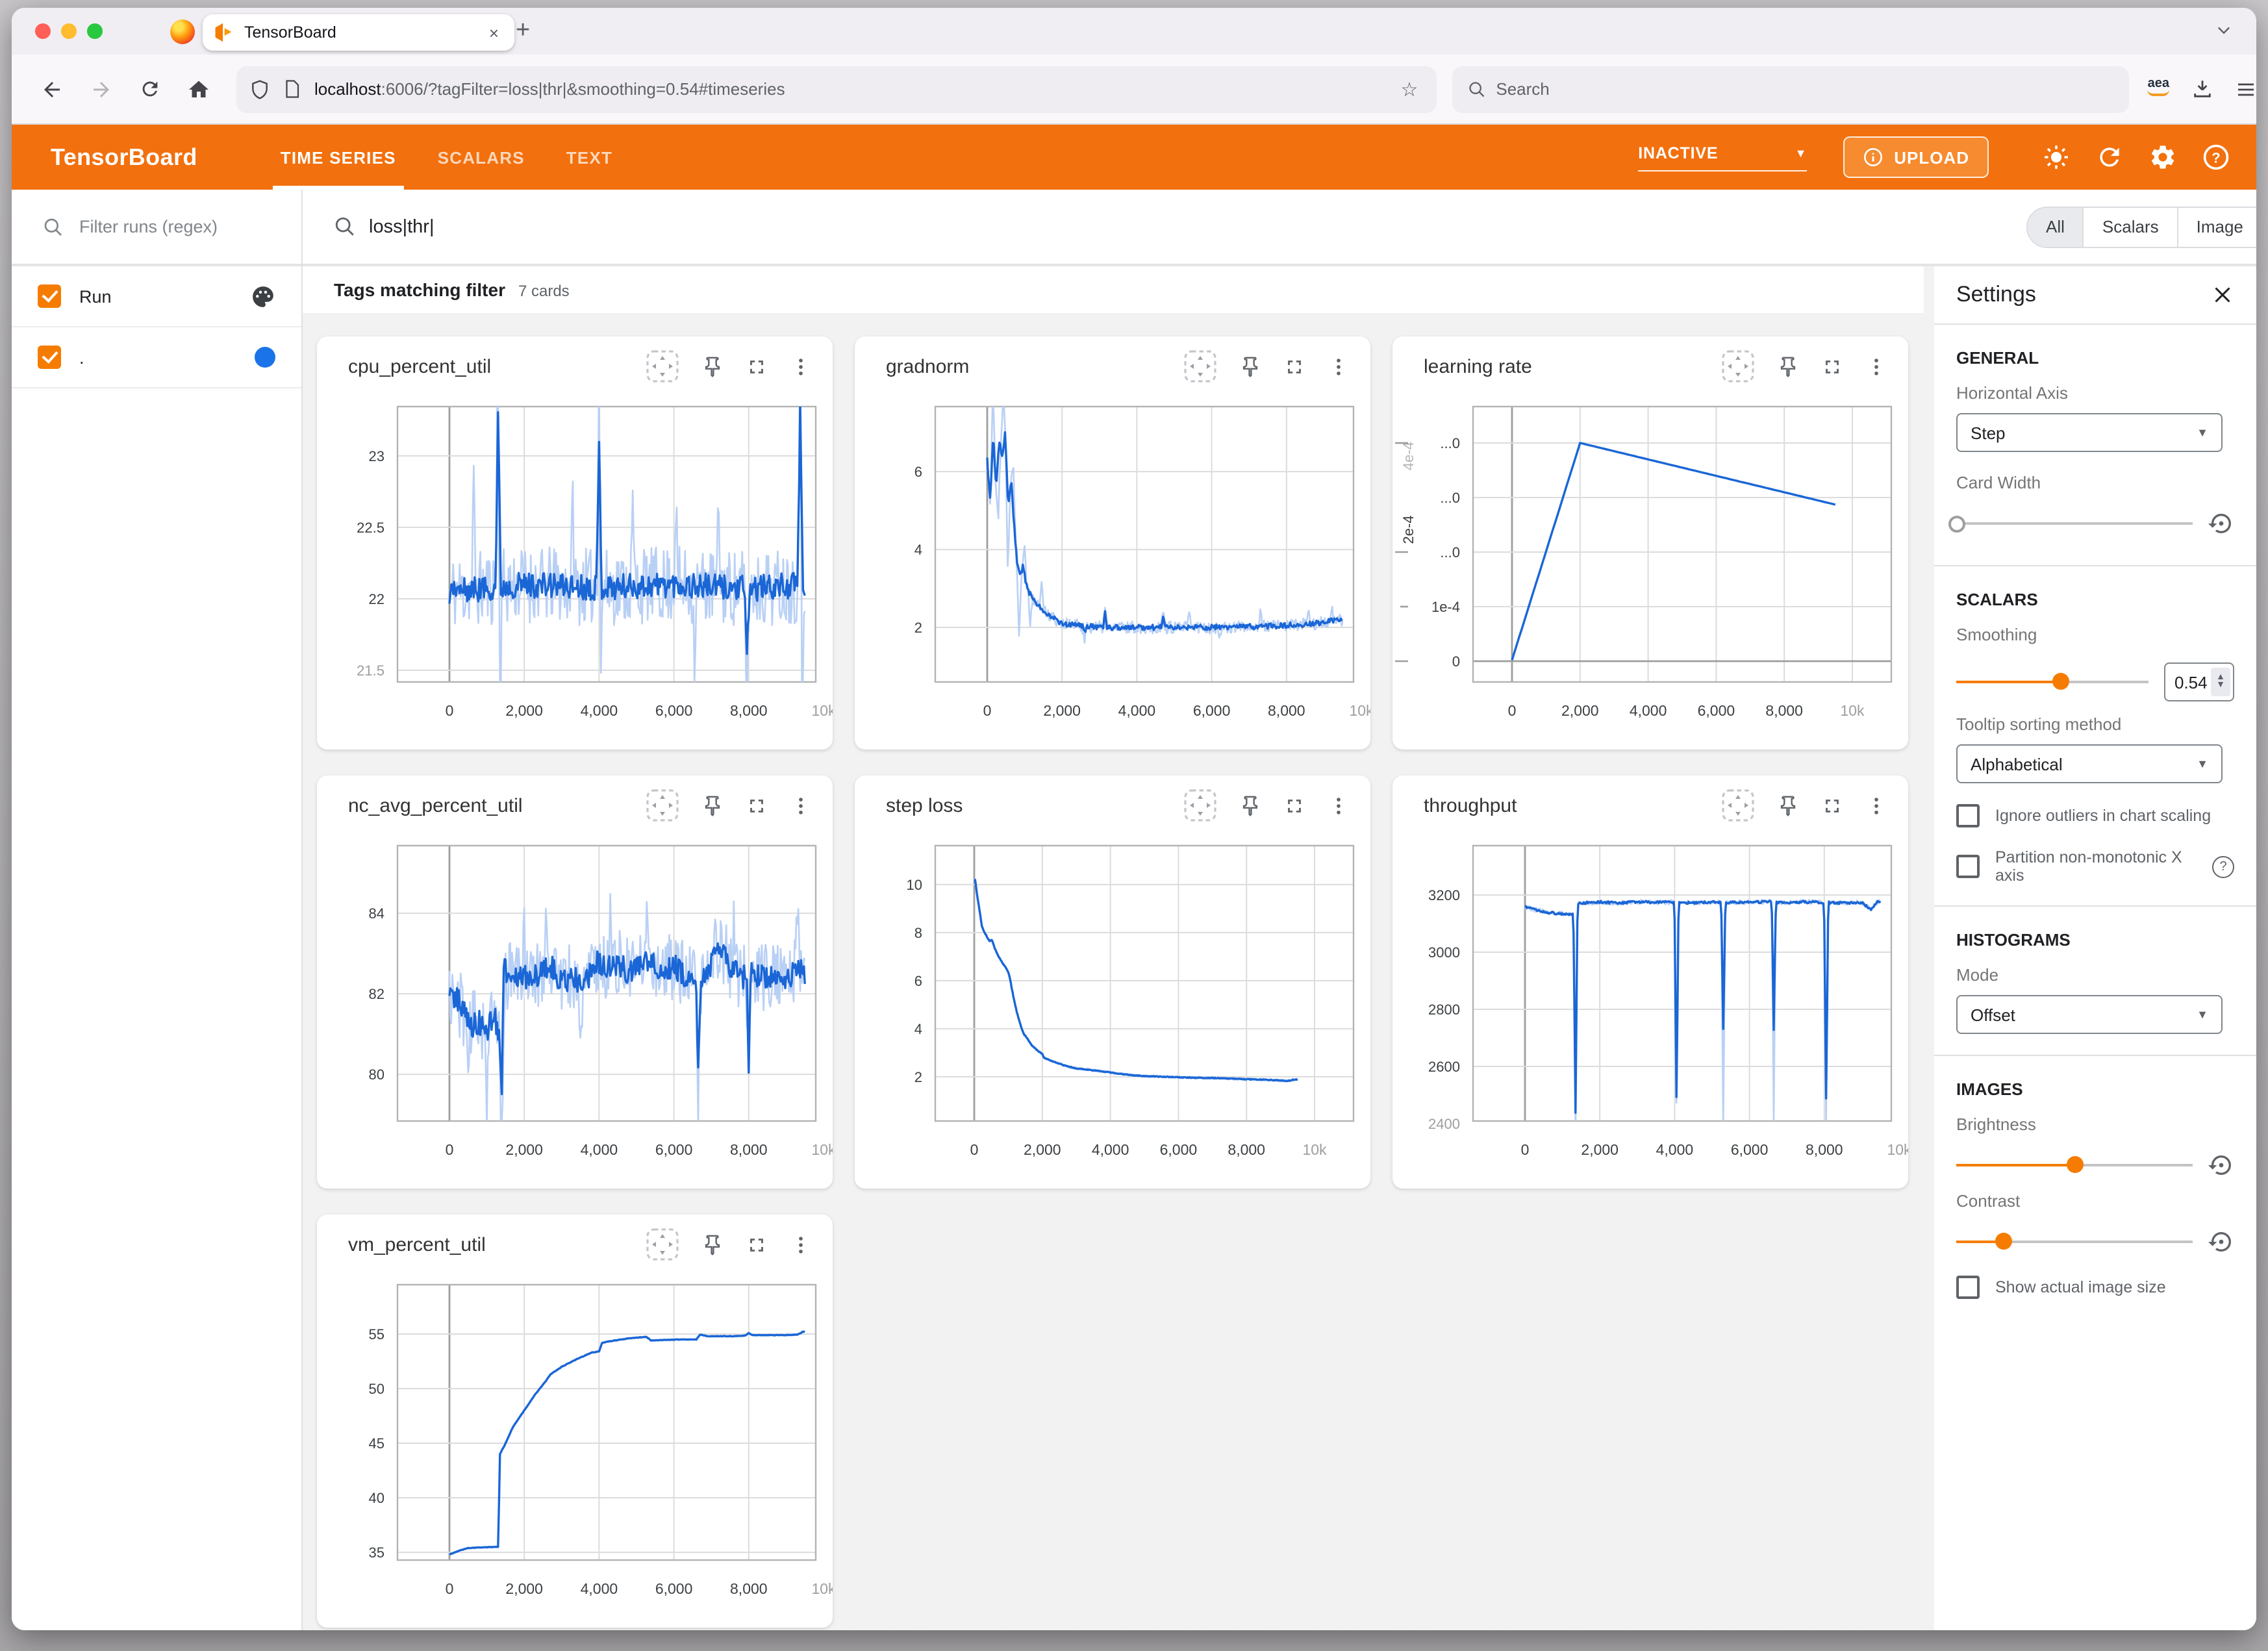 Image resolution: width=2268 pixels, height=1651 pixels. Describe the element at coordinates (928, 366) in the screenshot. I see `card-title: gradnorm` at that location.